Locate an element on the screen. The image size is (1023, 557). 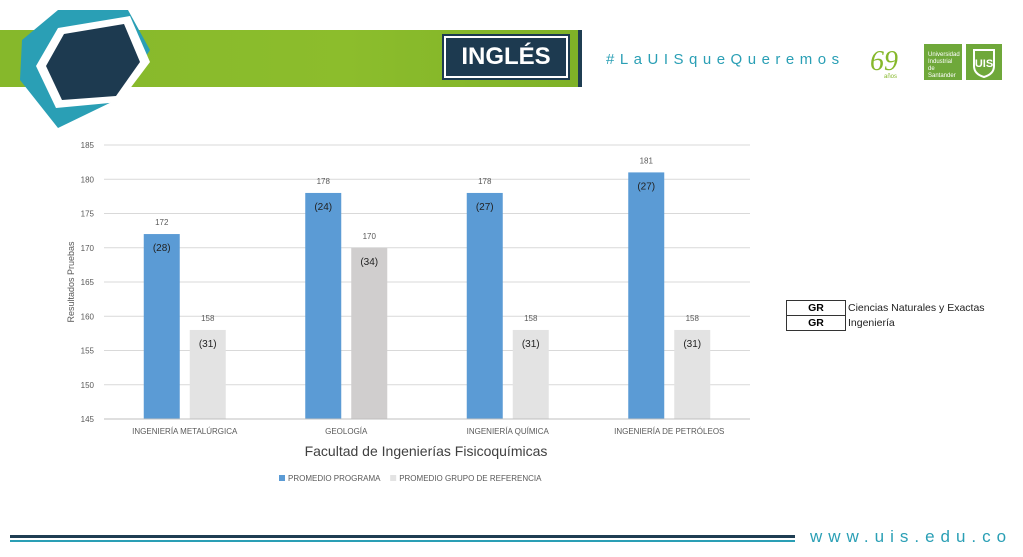
legend-item: PROMEDIO PROGRAMA is located at coordinates (334, 478).